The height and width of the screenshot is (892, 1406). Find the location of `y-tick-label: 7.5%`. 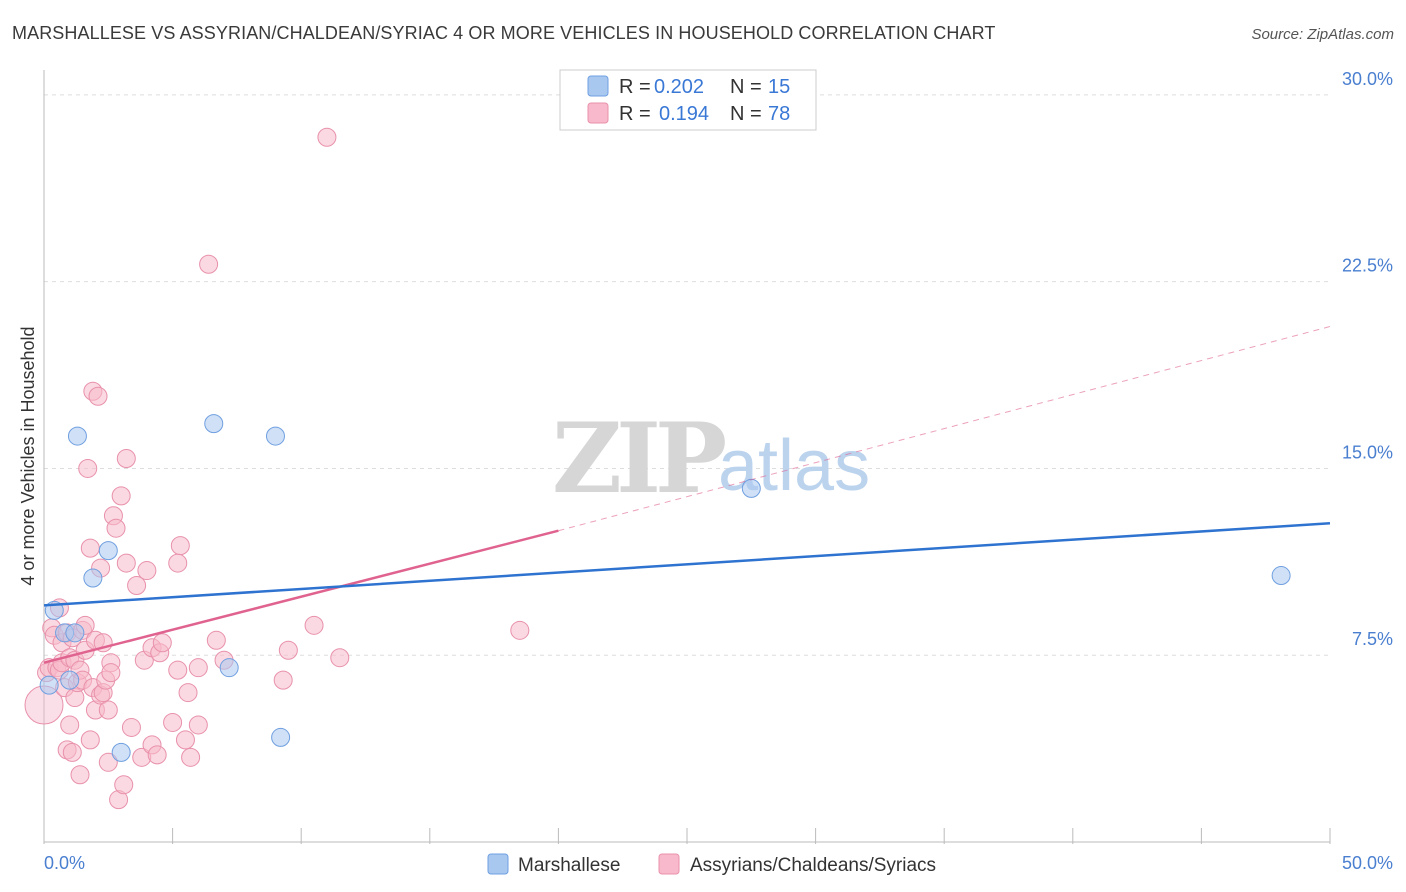

y-tick-label: 7.5% is located at coordinates (1372, 639).